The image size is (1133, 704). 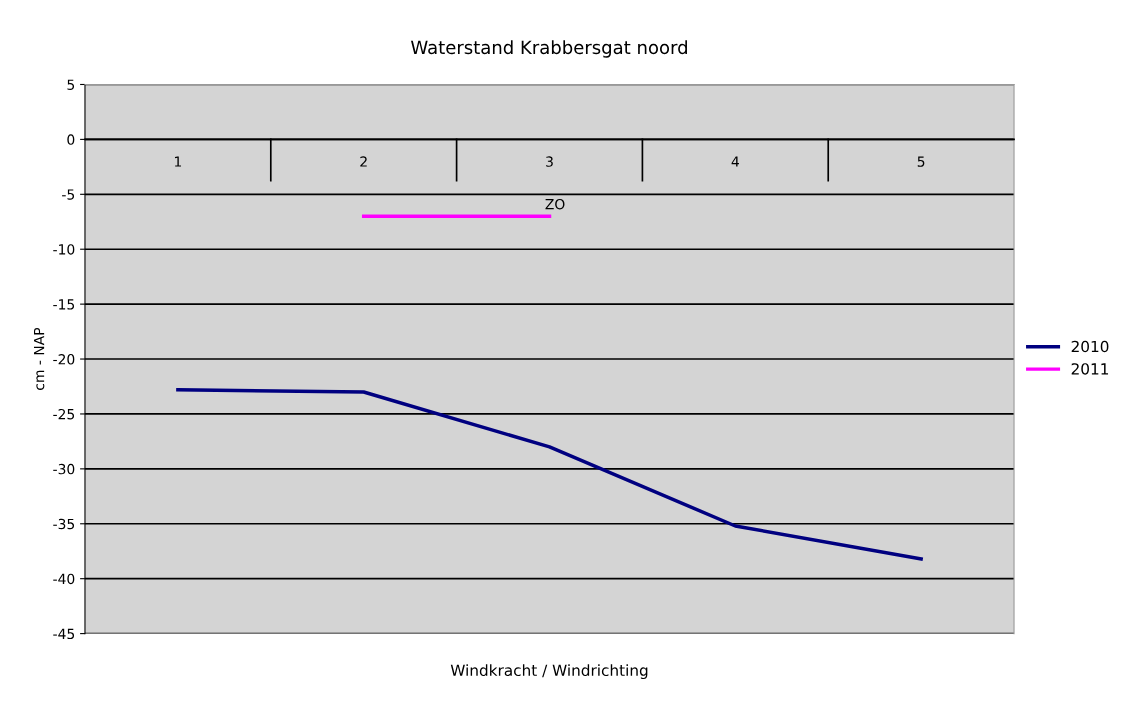 What do you see at coordinates (64, 359) in the screenshot?
I see `y-tick-label: -20` at bounding box center [64, 359].